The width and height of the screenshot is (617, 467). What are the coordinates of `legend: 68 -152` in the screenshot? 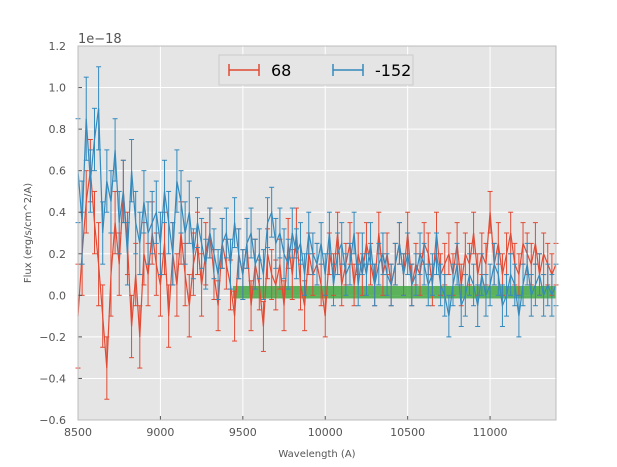 It's located at (316, 70).